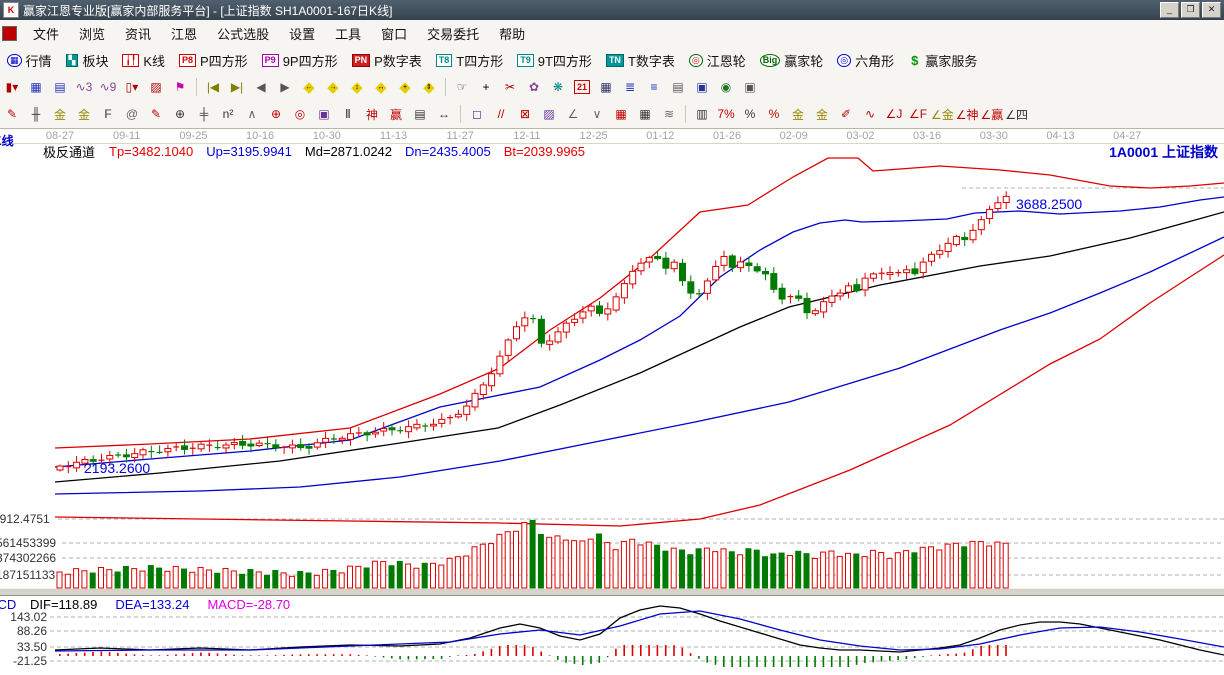 Image resolution: width=1224 pixels, height=675 pixels. What do you see at coordinates (606, 87) in the screenshot?
I see `calculator-button: ▦` at bounding box center [606, 87].